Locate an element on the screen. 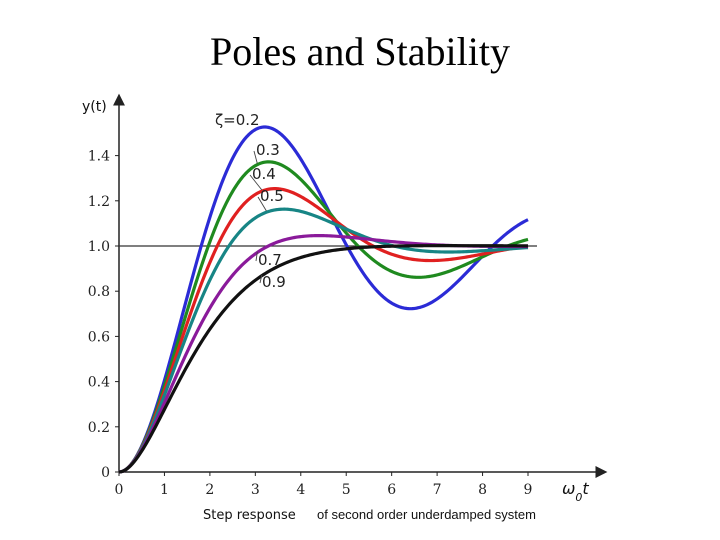  x-tick-label: 5 is located at coordinates (346, 490).